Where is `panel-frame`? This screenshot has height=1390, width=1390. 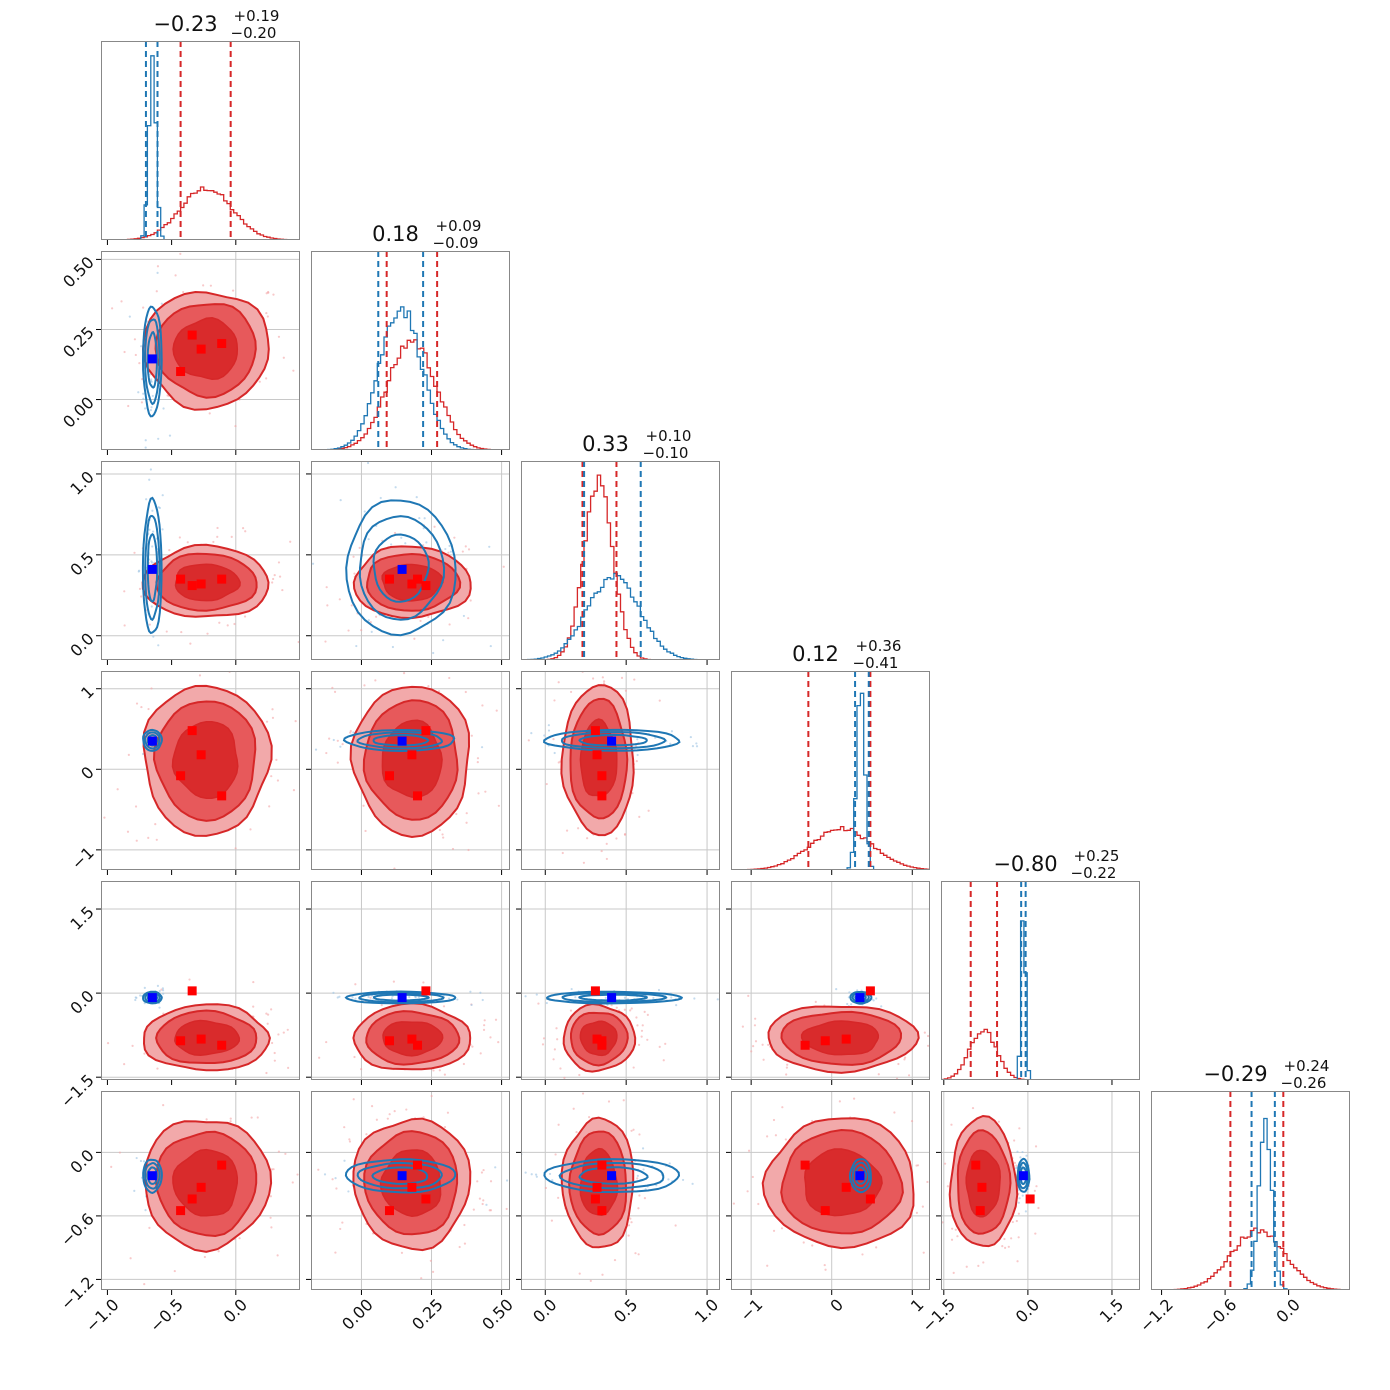
panel-frame is located at coordinates (620, 980).